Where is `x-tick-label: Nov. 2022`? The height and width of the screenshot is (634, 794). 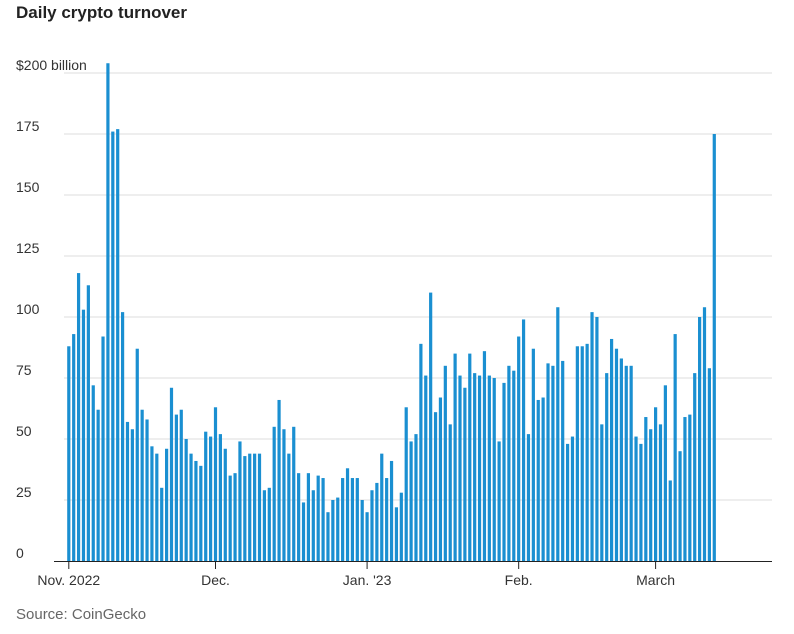
x-tick-label: Nov. 2022 is located at coordinates (68, 580).